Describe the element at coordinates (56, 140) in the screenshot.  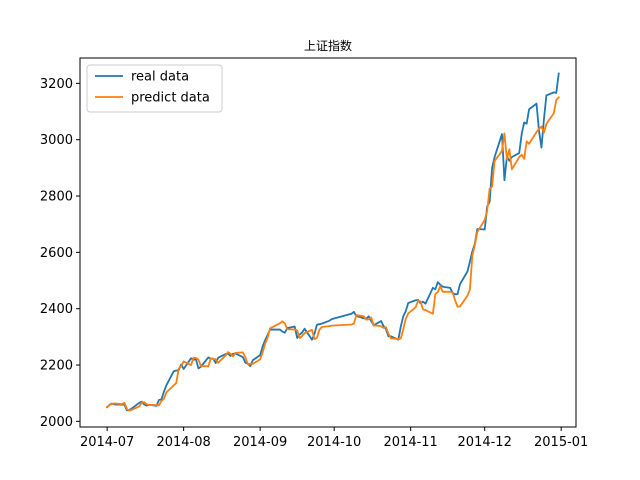
I see `y-tick-label: 3000` at that location.